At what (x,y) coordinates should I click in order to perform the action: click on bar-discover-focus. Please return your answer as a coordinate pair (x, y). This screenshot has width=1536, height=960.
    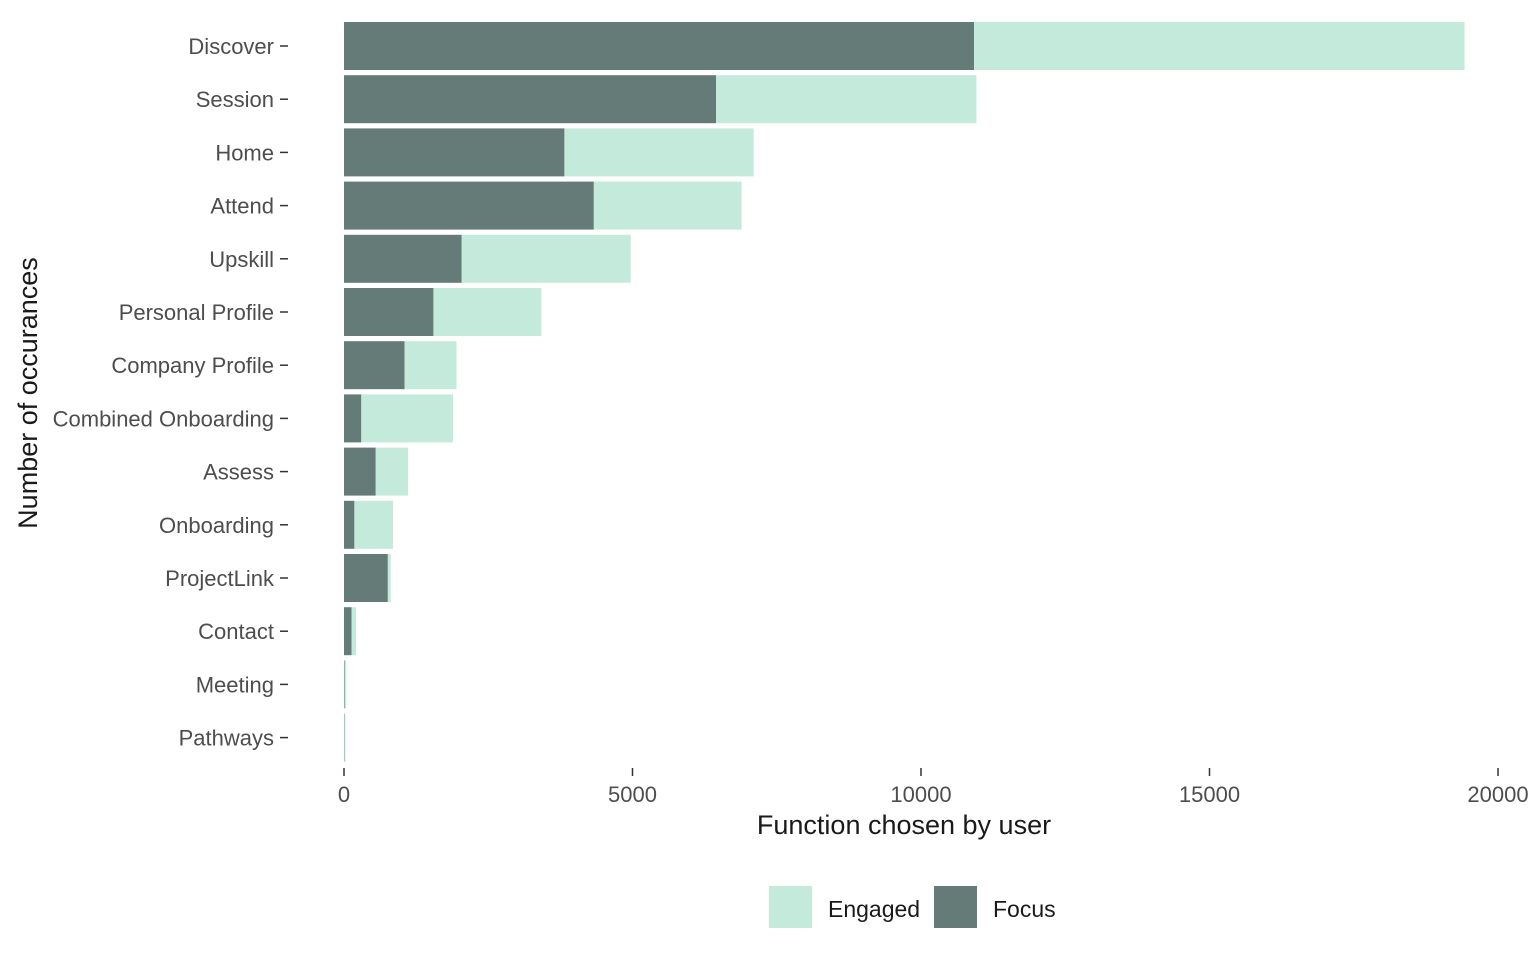
    Looking at the image, I should click on (659, 46).